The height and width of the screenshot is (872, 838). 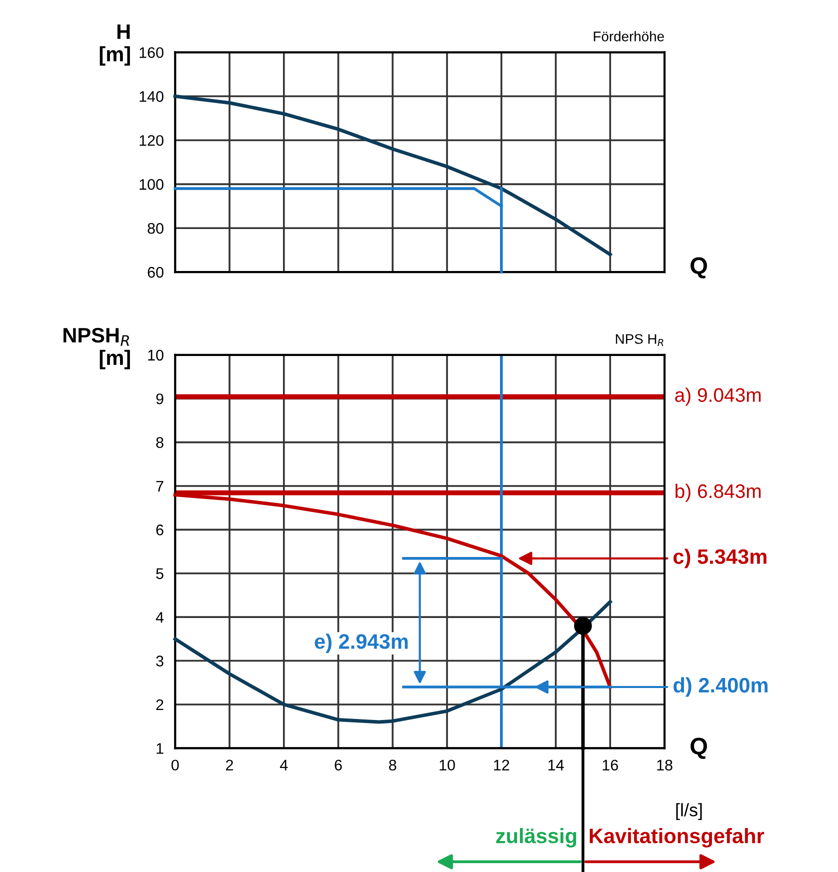 What do you see at coordinates (718, 493) in the screenshot?
I see `ref-line-label: b) 6.843m` at bounding box center [718, 493].